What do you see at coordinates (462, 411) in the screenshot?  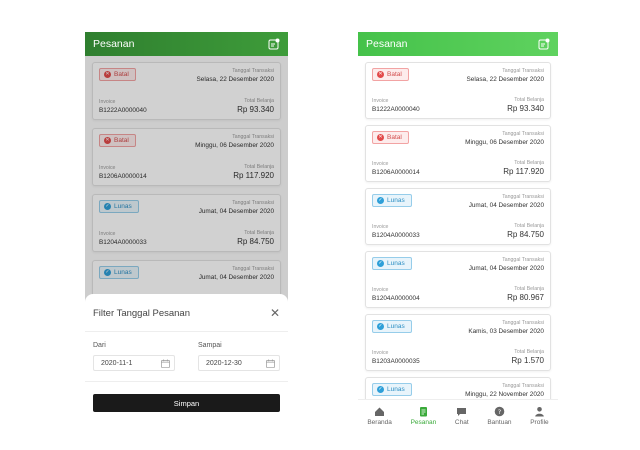 I see `chat-icon` at bounding box center [462, 411].